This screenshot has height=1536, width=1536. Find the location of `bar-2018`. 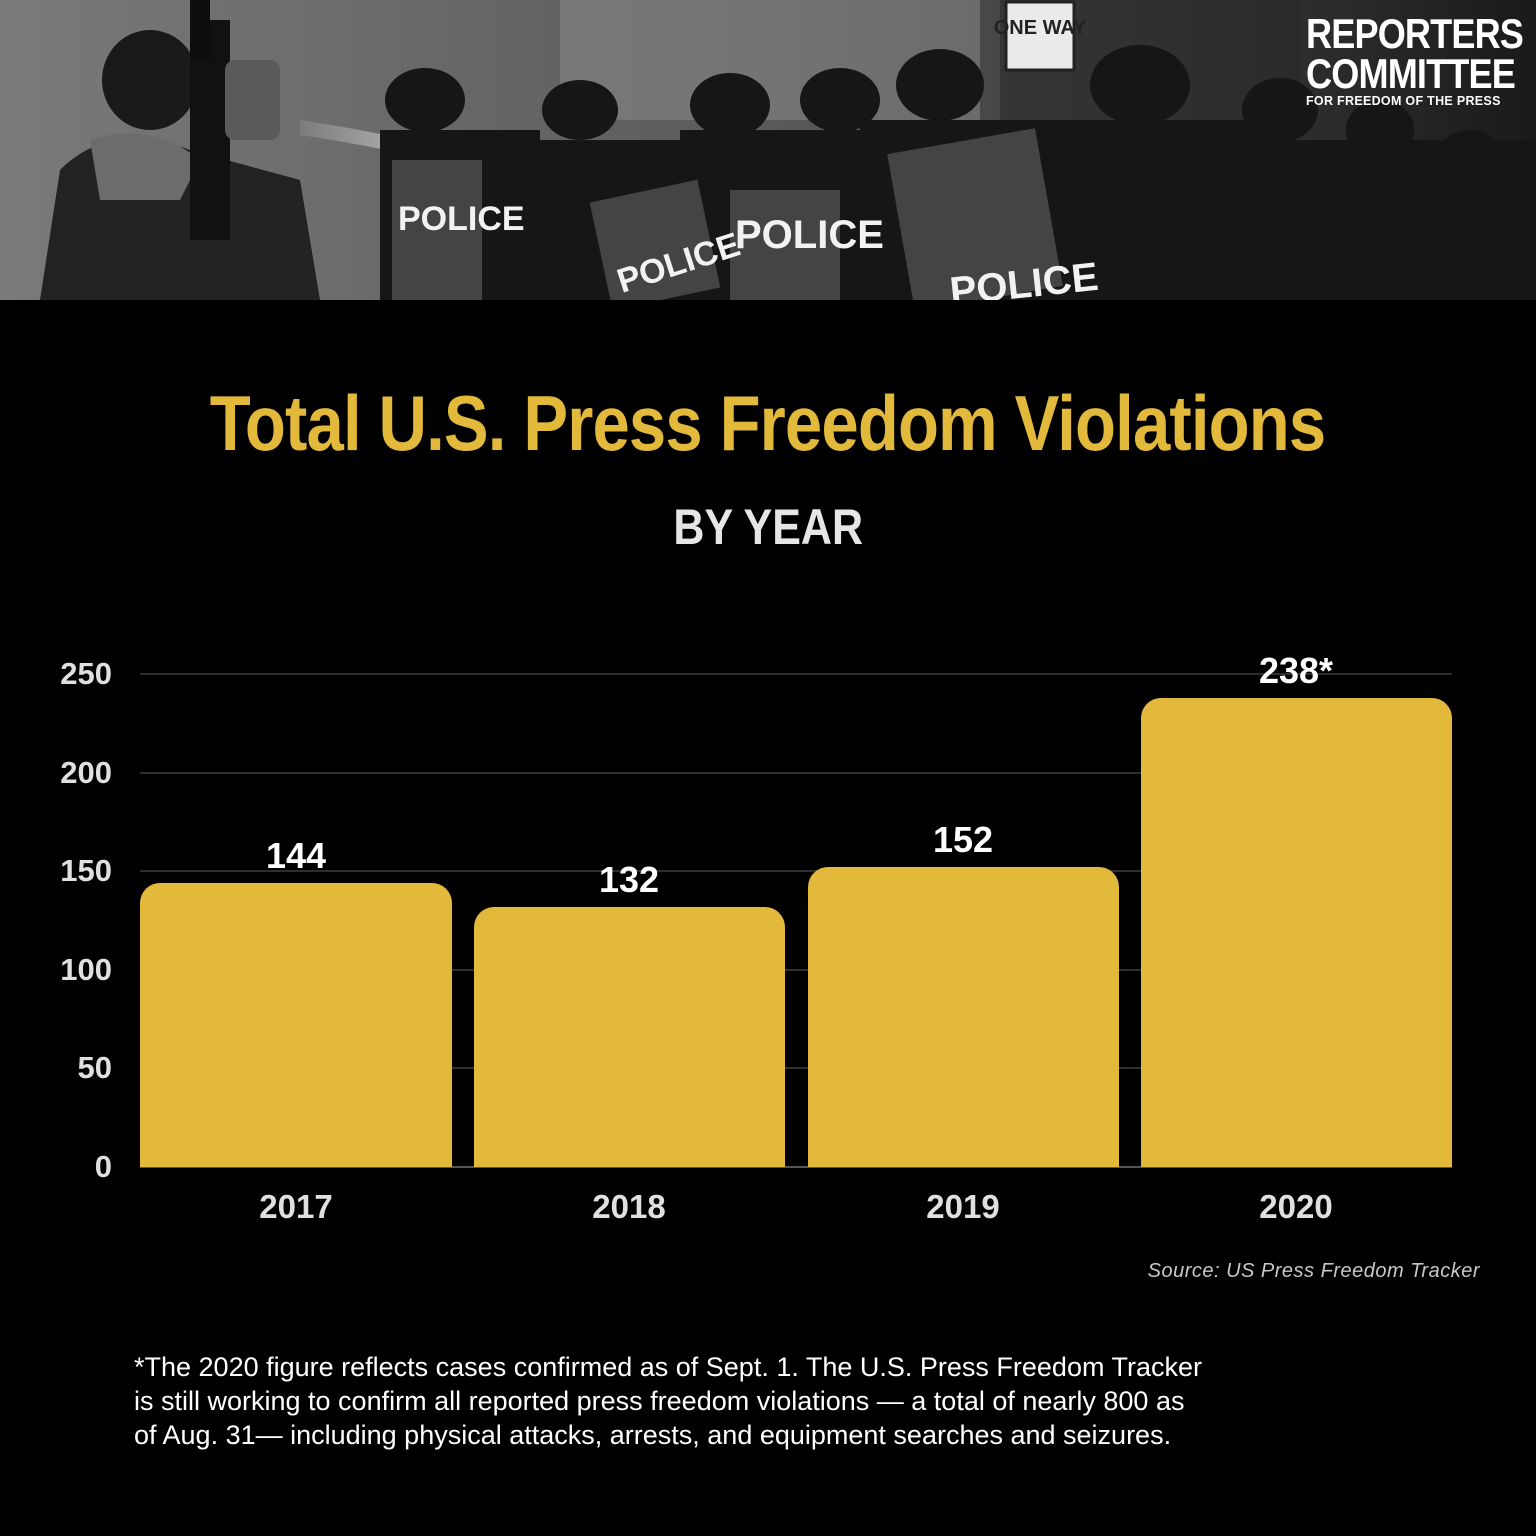

bar-2018 is located at coordinates (629, 1036).